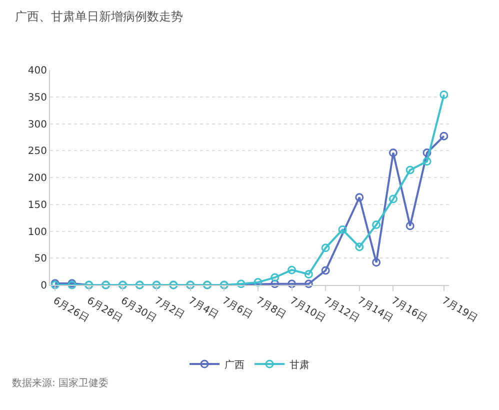 The image size is (499, 410). What do you see at coordinates (37, 152) in the screenshot?
I see `y-tick-label: 250` at bounding box center [37, 152].